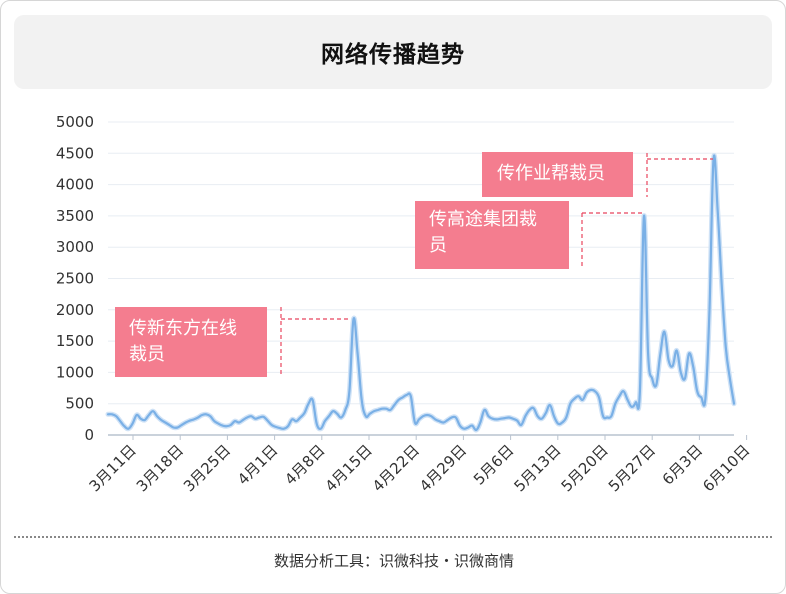  What do you see at coordinates (75, 153) in the screenshot?
I see `y-tick-label: 4500` at bounding box center [75, 153].